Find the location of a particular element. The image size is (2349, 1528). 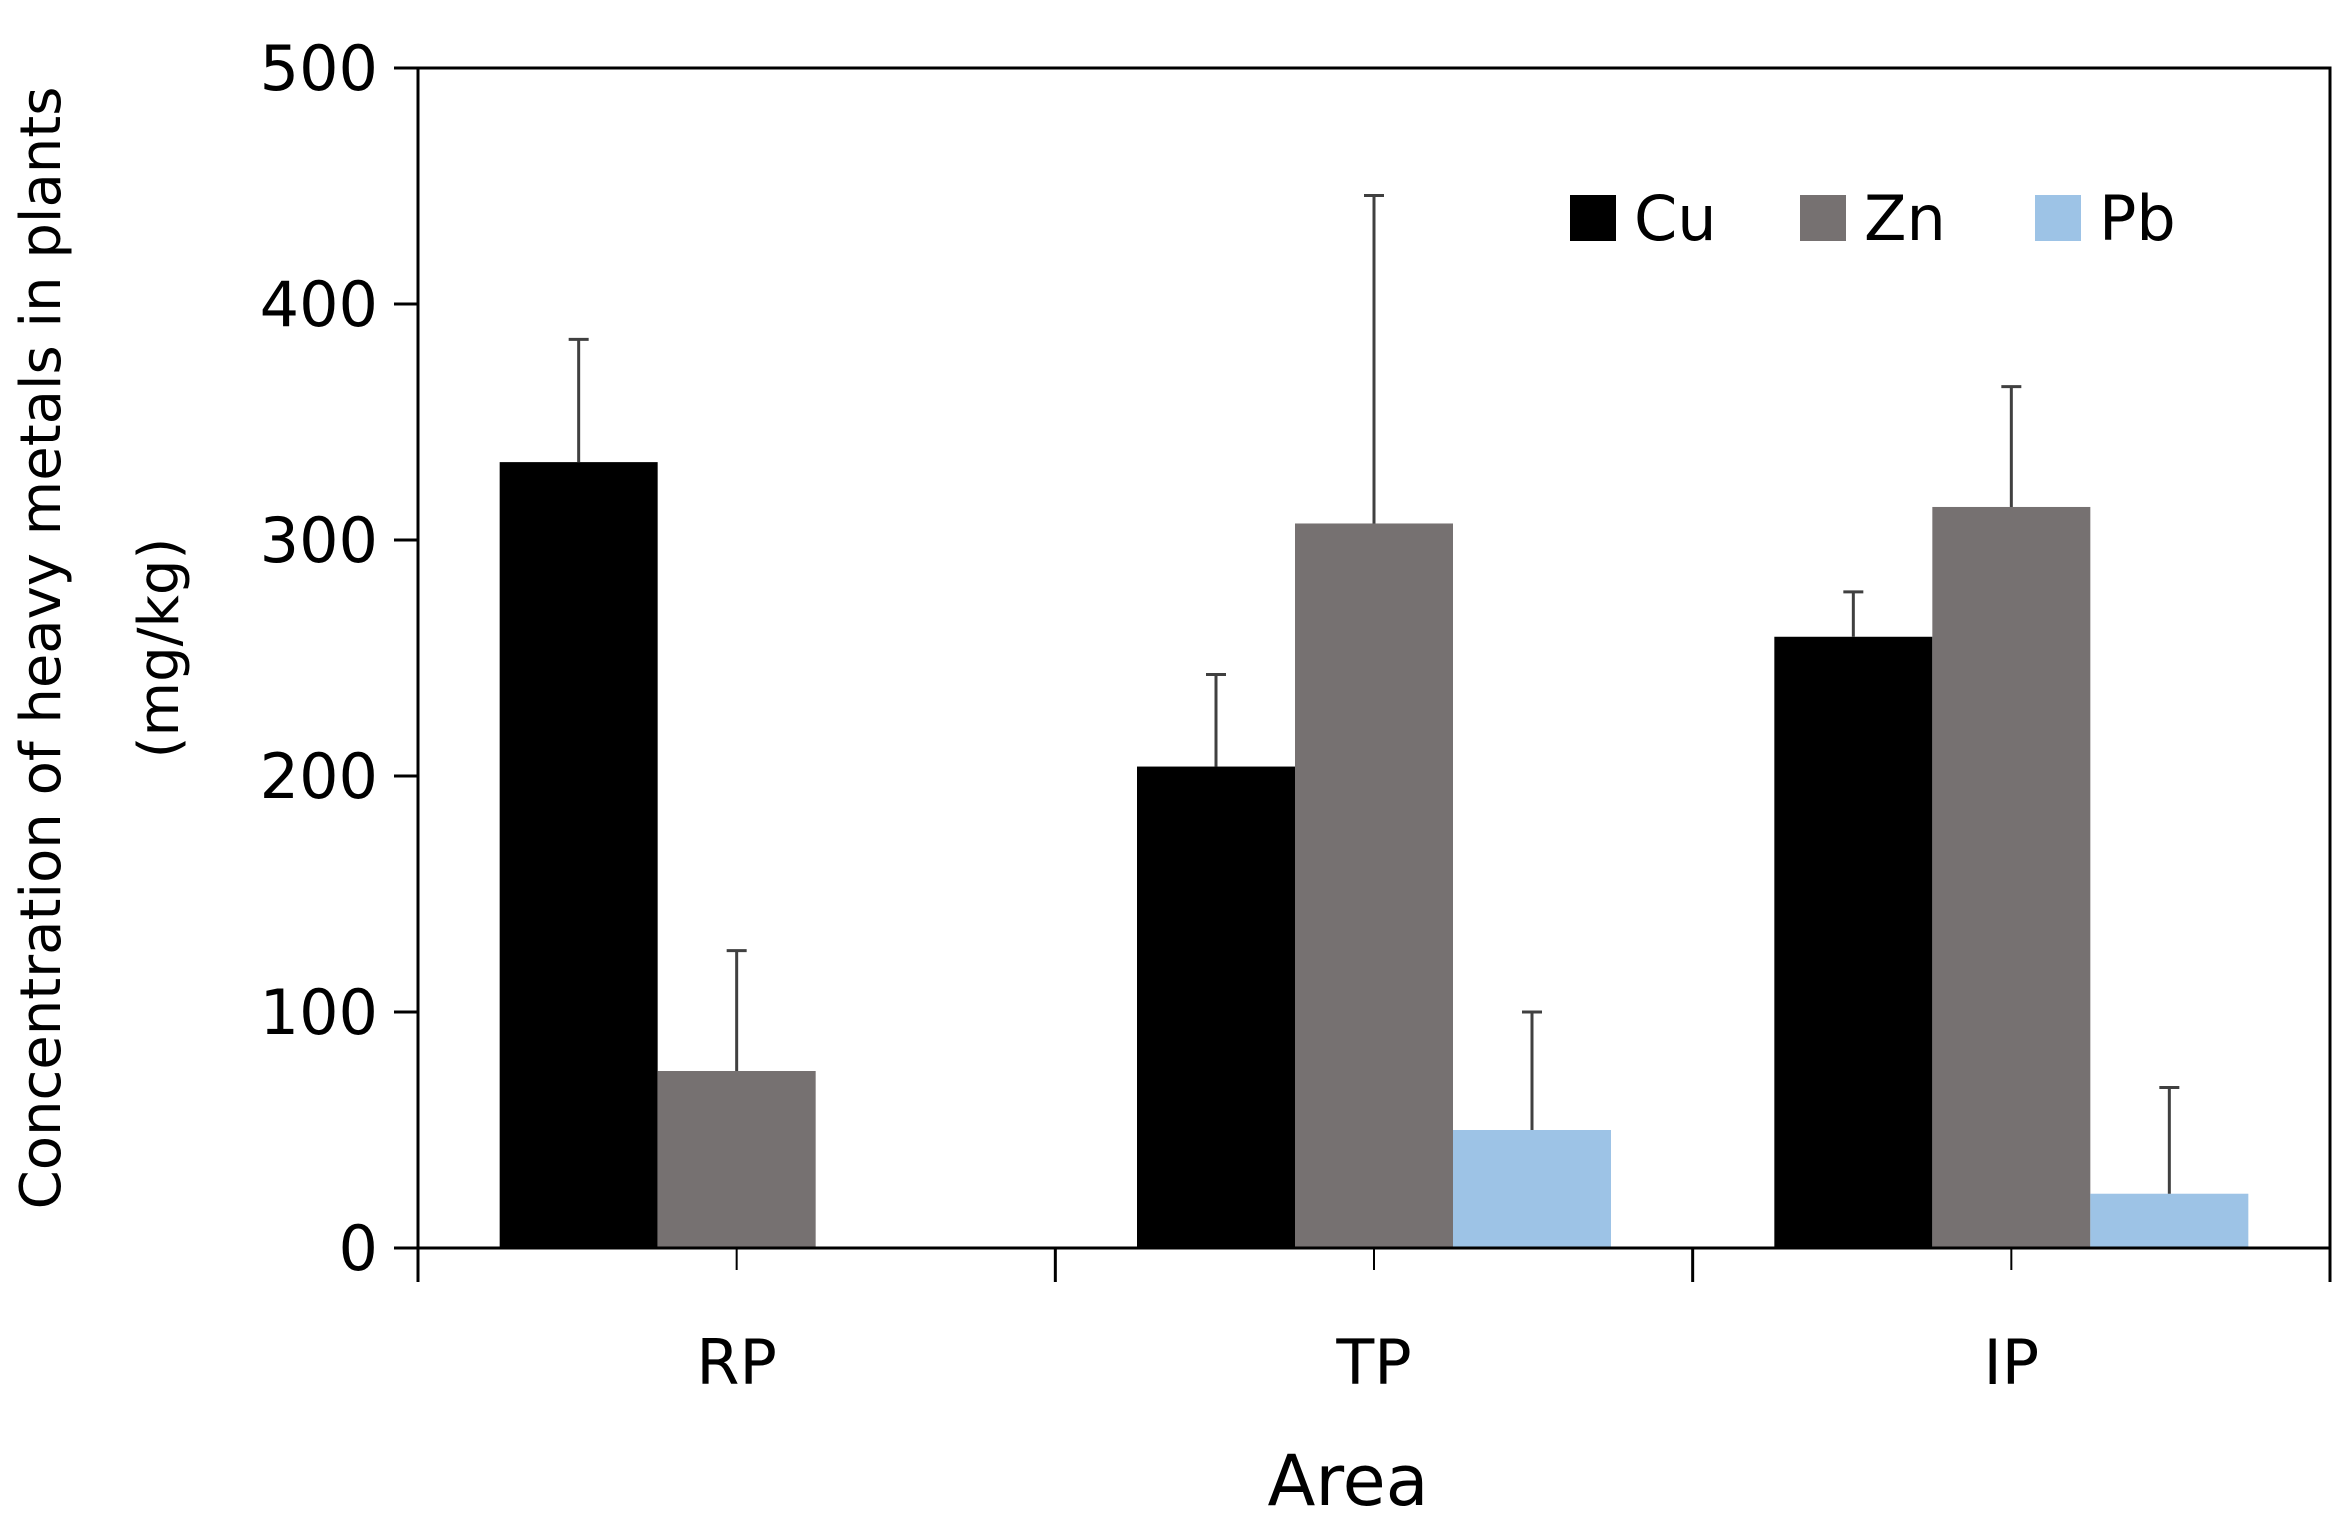

y-tick-label: 400 is located at coordinates (319, 304).